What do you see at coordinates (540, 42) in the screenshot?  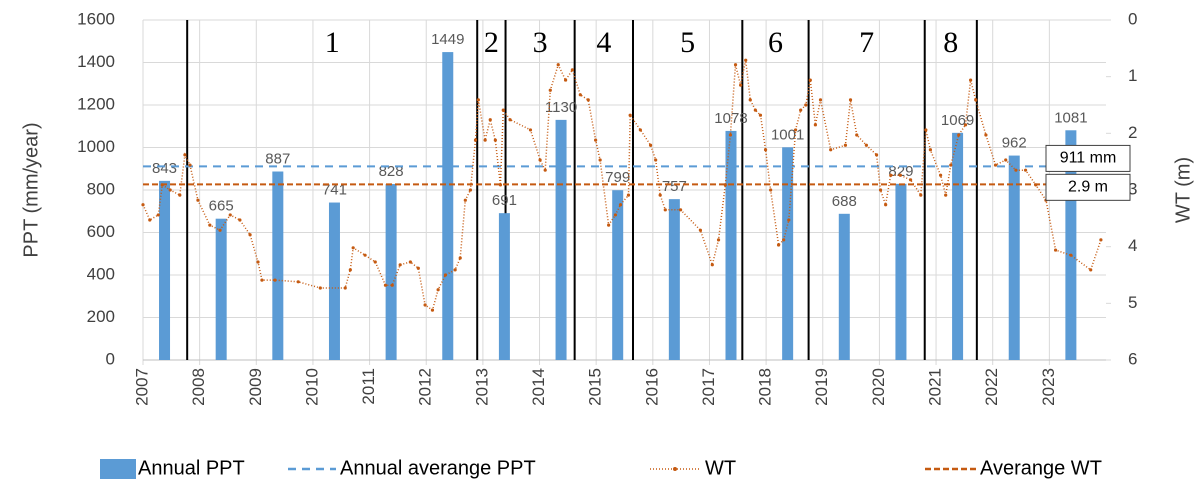 I see `period-label: 3` at bounding box center [540, 42].